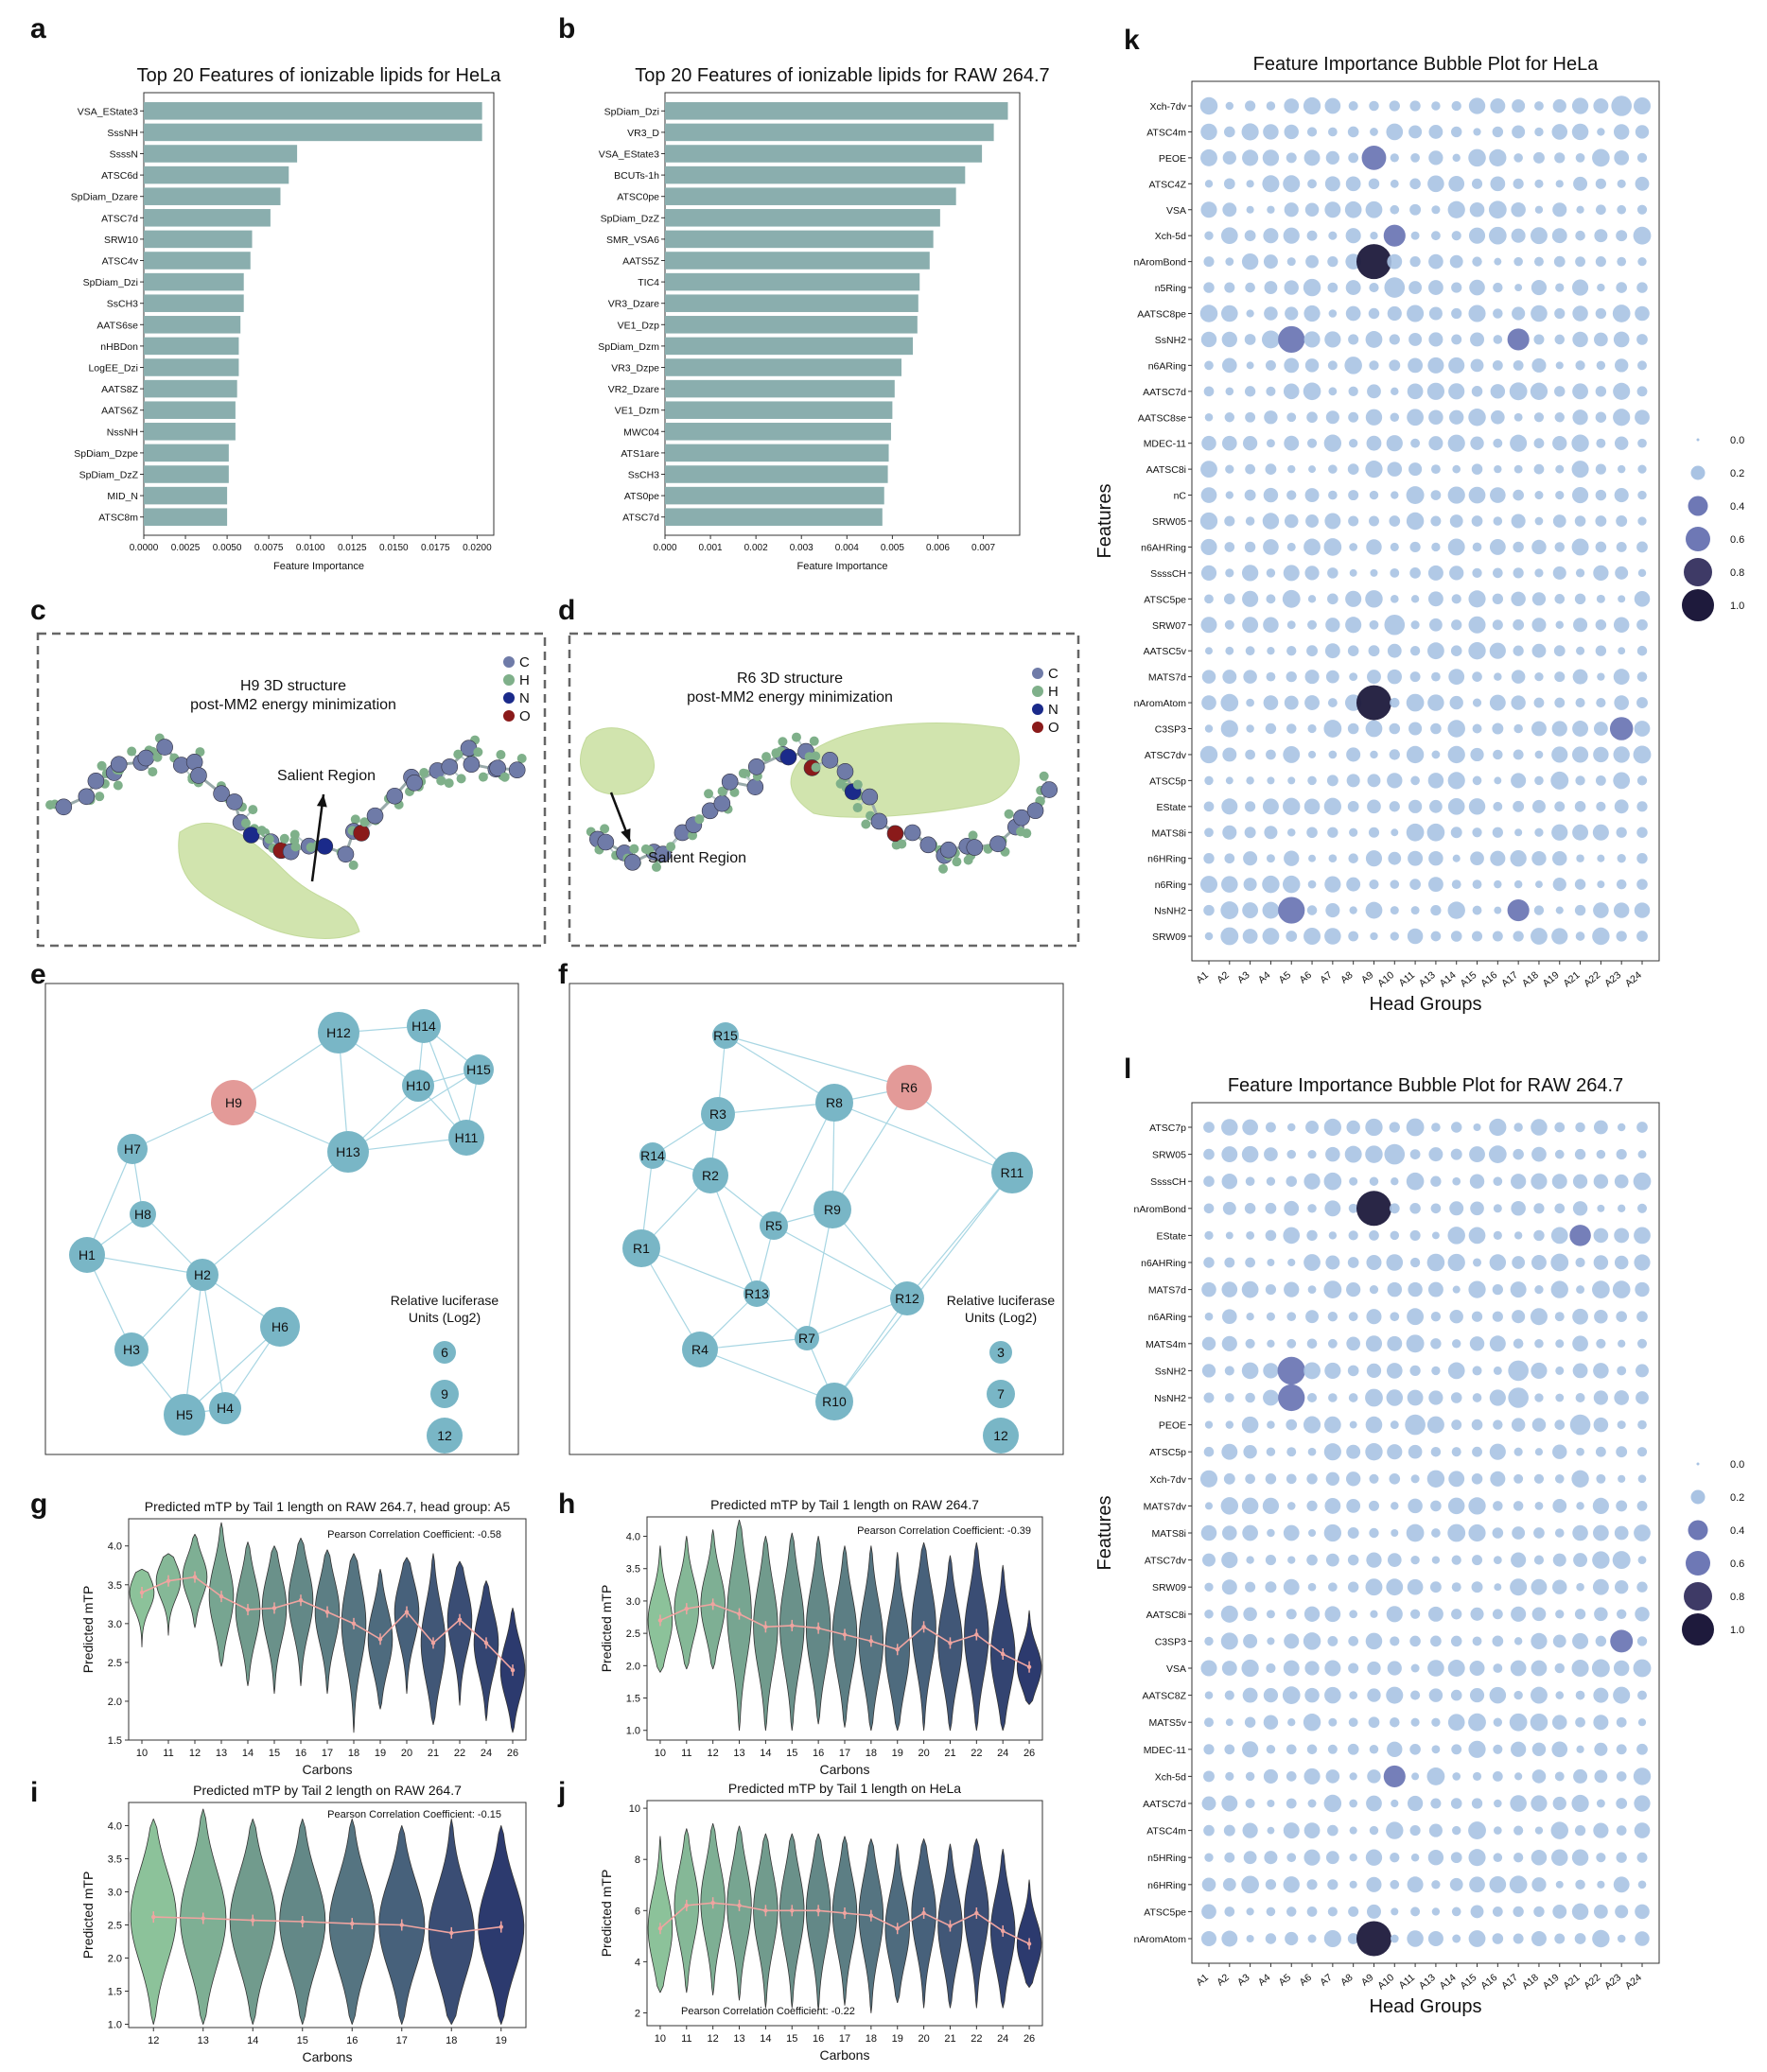  Describe the element at coordinates (1332, 1181) in the screenshot. I see `bubble-A7-SsssCH` at that location.